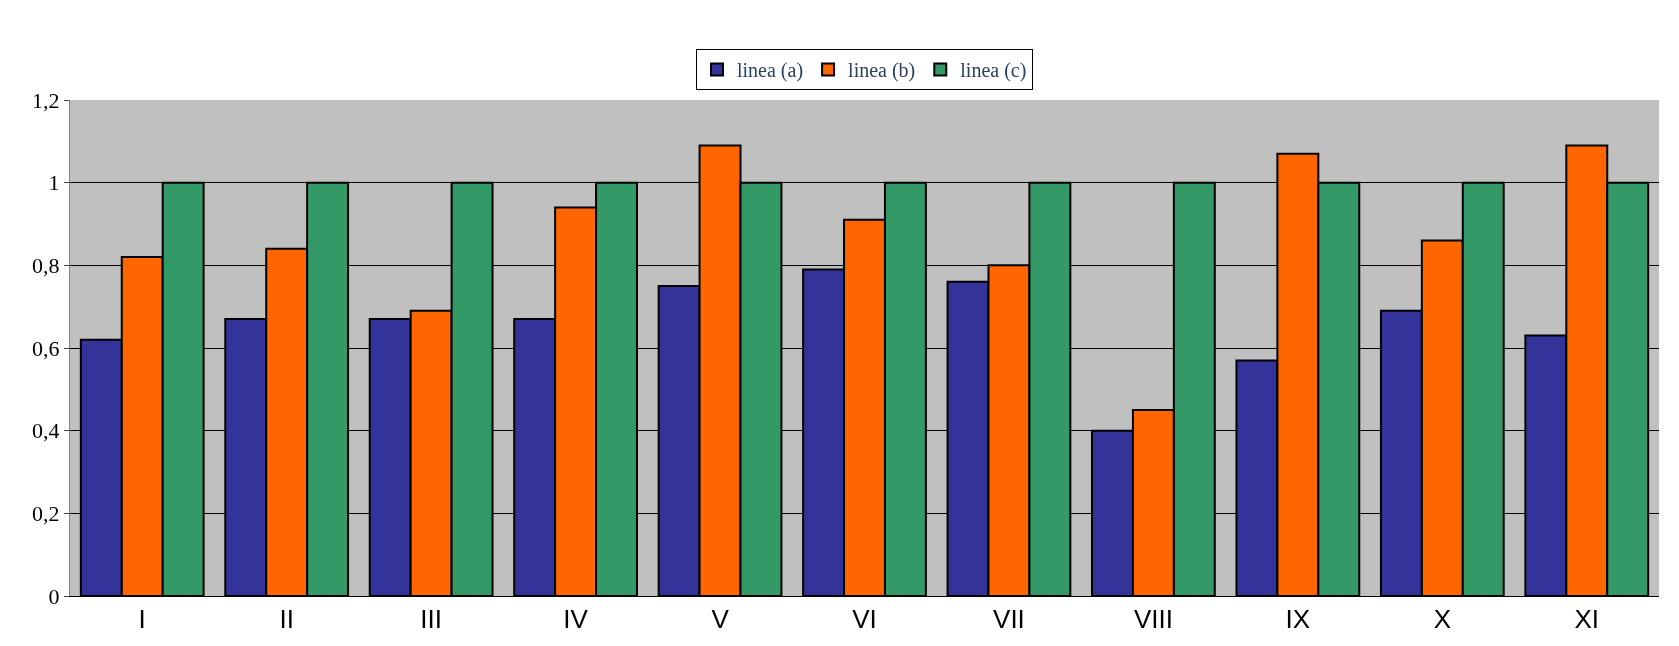 This screenshot has height=646, width=1679. I want to click on x-tick-label: IV, so click(576, 619).